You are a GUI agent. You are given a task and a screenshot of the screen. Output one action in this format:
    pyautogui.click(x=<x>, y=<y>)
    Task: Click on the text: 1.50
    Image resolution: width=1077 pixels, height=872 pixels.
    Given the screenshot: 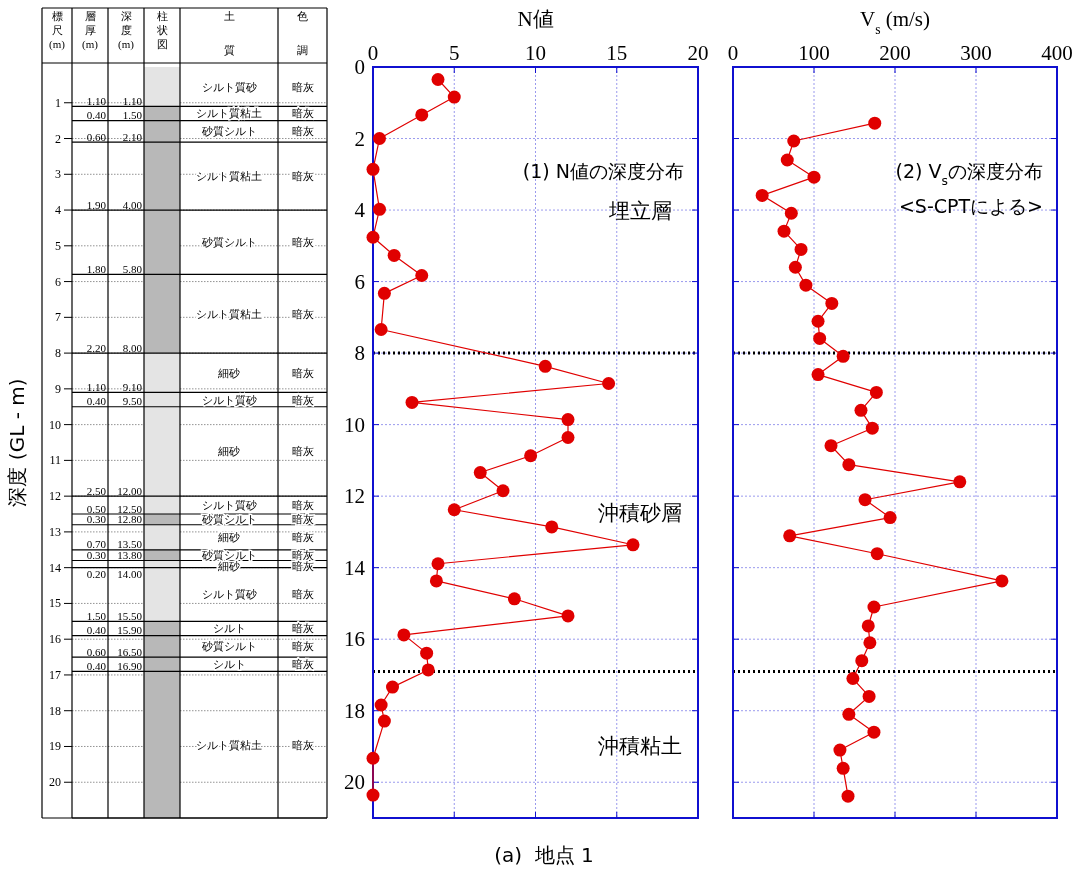 What is the action you would take?
    pyautogui.click(x=96, y=615)
    